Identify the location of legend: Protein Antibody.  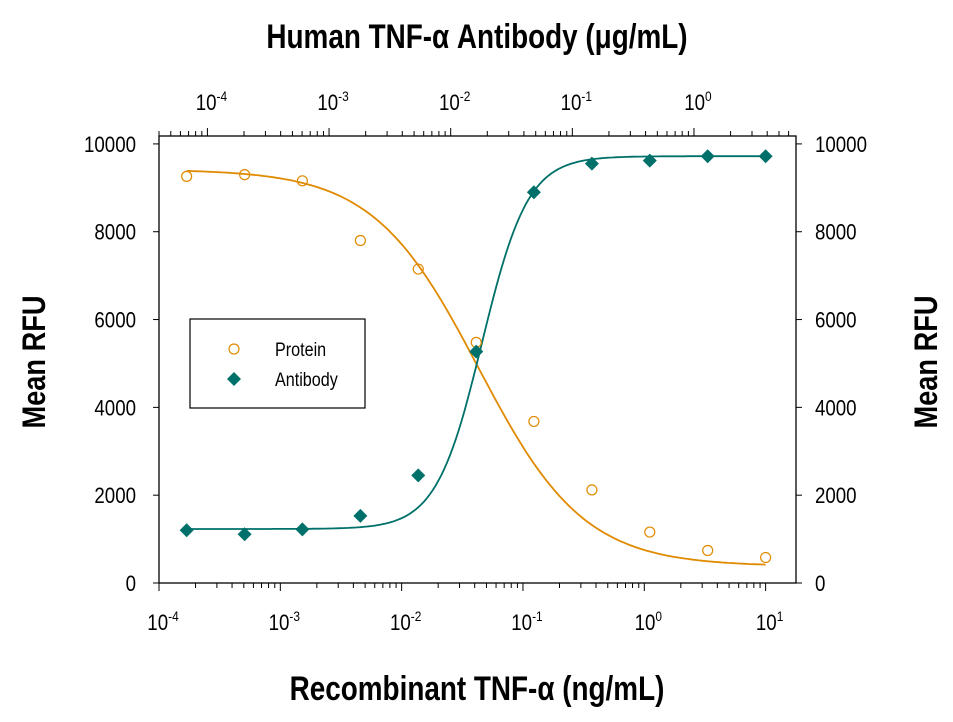
(277, 363).